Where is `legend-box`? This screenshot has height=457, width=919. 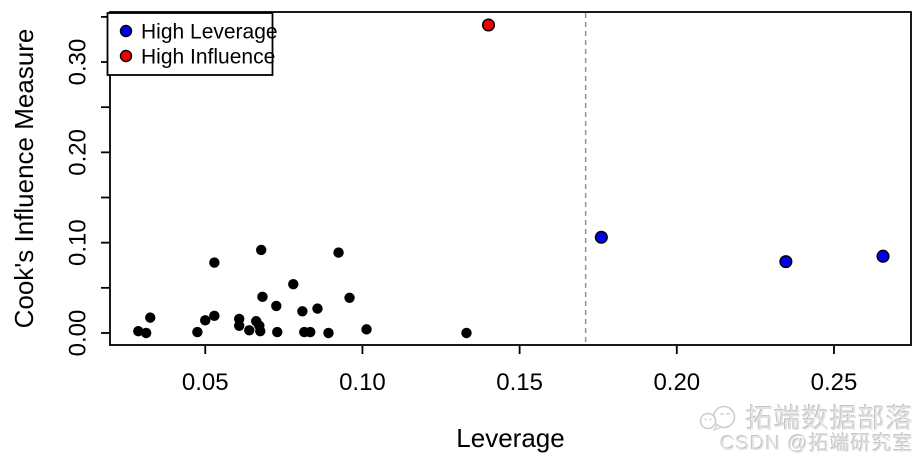
legend-box is located at coordinates (190, 44).